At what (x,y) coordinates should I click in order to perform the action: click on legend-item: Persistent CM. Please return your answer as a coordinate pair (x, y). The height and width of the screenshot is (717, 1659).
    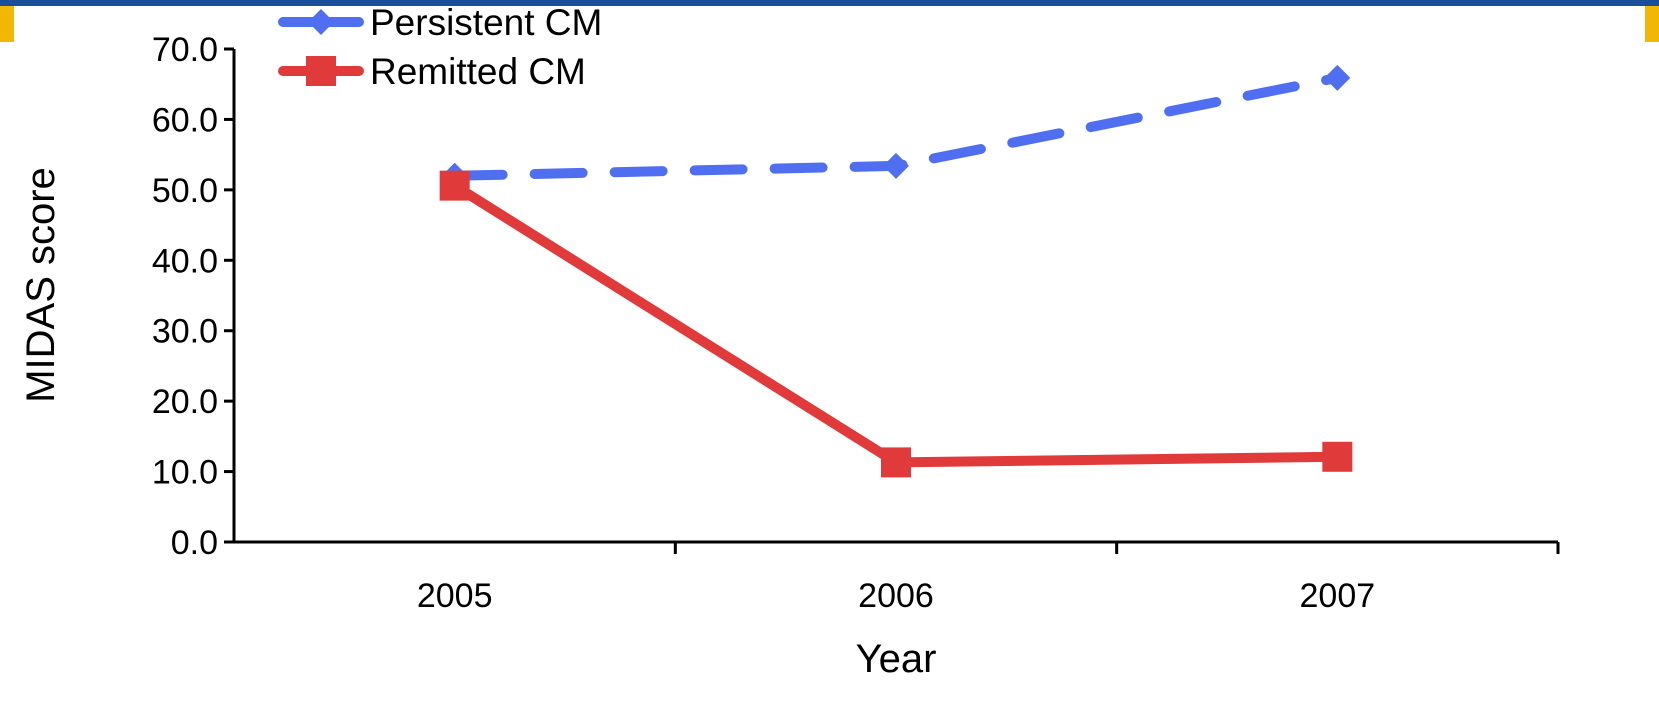
    Looking at the image, I should click on (440, 22).